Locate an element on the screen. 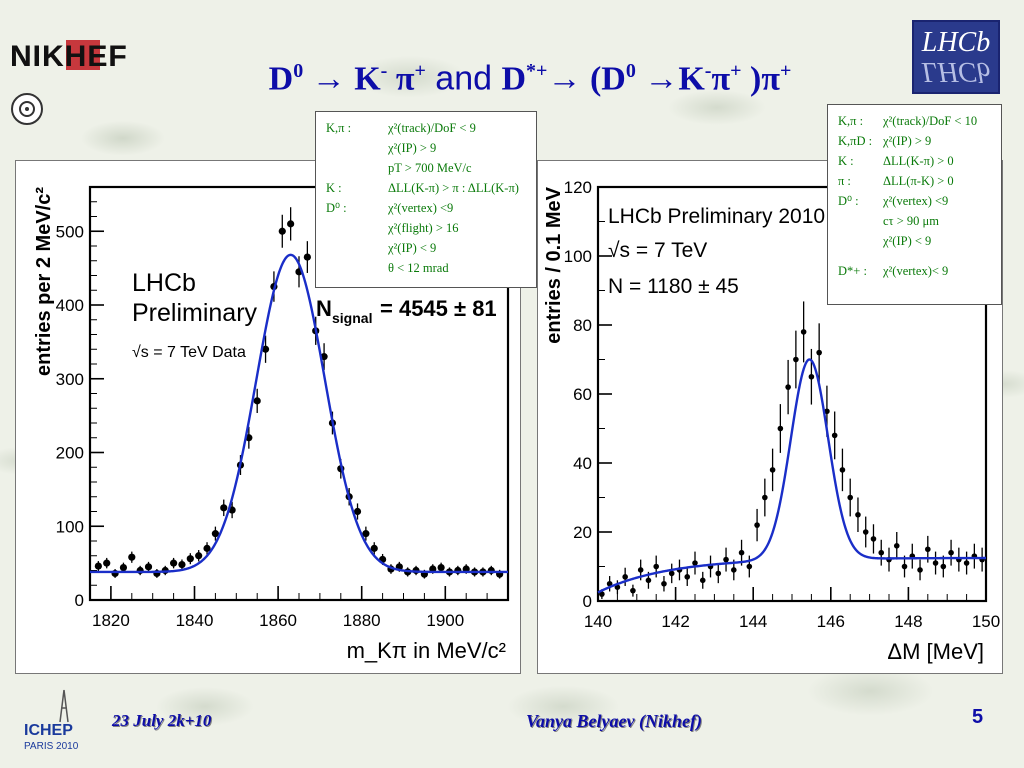 The image size is (1024, 768). footer-author: Vanya Belyaev (Nikhef) is located at coordinates (614, 721).